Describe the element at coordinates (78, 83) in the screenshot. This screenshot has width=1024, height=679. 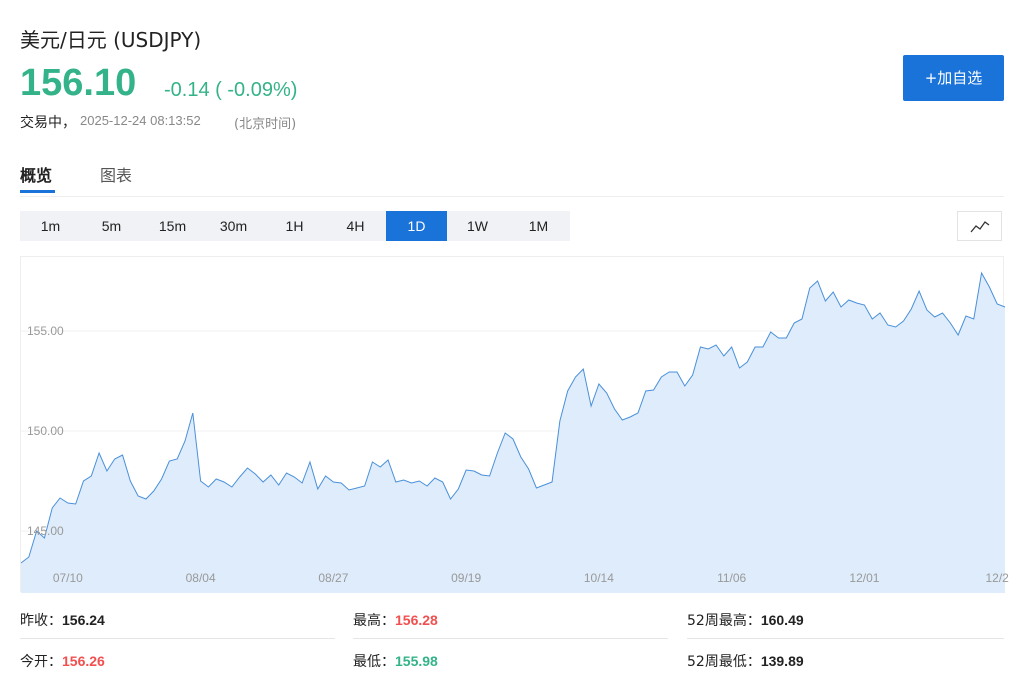
I see `price: 156.10` at that location.